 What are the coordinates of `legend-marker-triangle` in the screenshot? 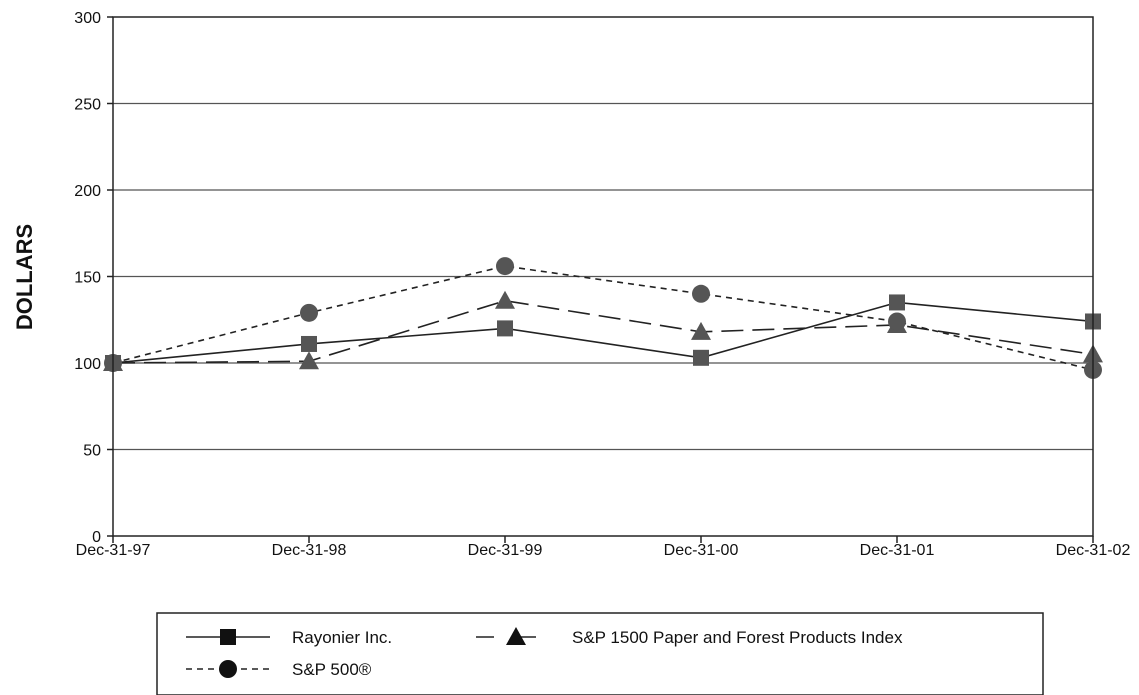 It's located at (516, 636).